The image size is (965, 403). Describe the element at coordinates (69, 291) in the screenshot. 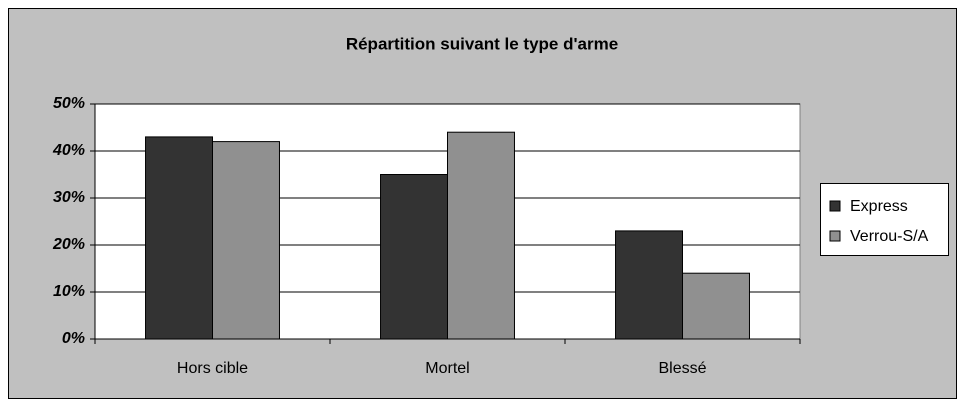

I see `y-tick-label: 10%` at that location.